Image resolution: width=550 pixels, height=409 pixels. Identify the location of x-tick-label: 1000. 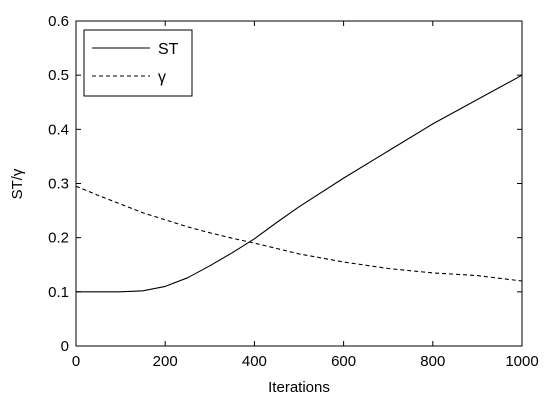
(521, 361).